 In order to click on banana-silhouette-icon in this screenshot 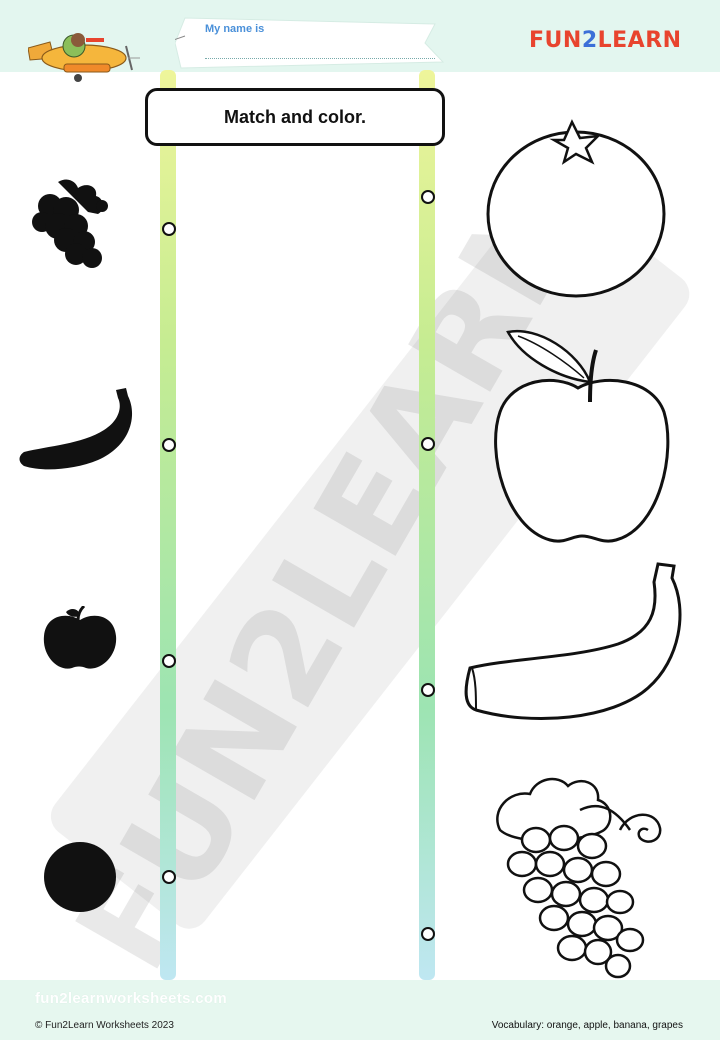, I will do `click(76, 429)`.